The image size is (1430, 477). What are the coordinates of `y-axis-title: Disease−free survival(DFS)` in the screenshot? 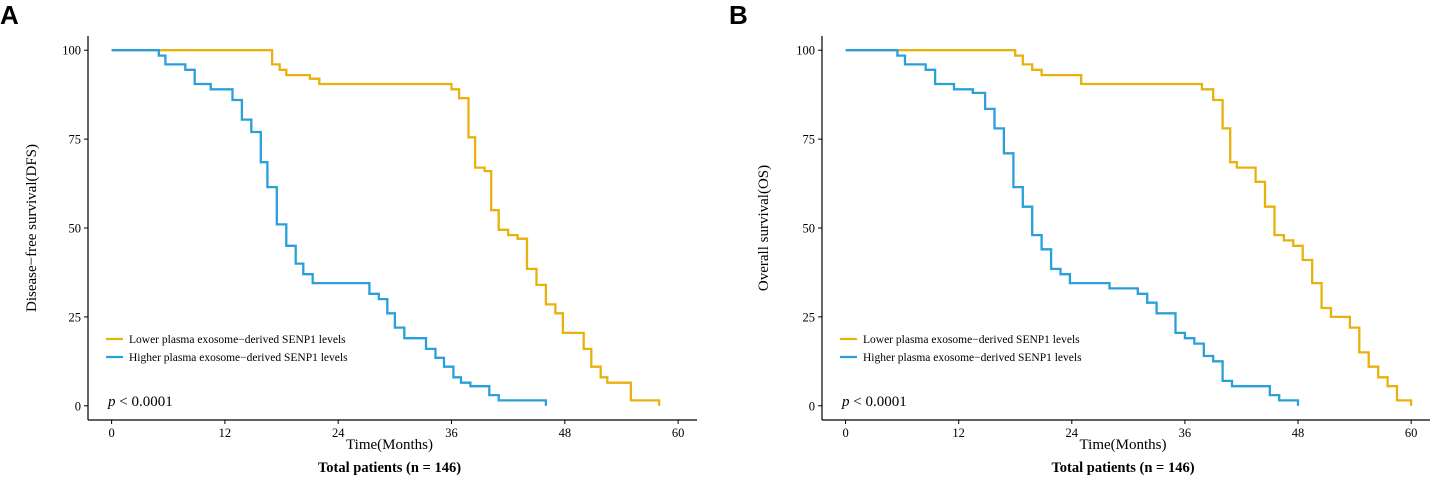 It's located at (32, 228).